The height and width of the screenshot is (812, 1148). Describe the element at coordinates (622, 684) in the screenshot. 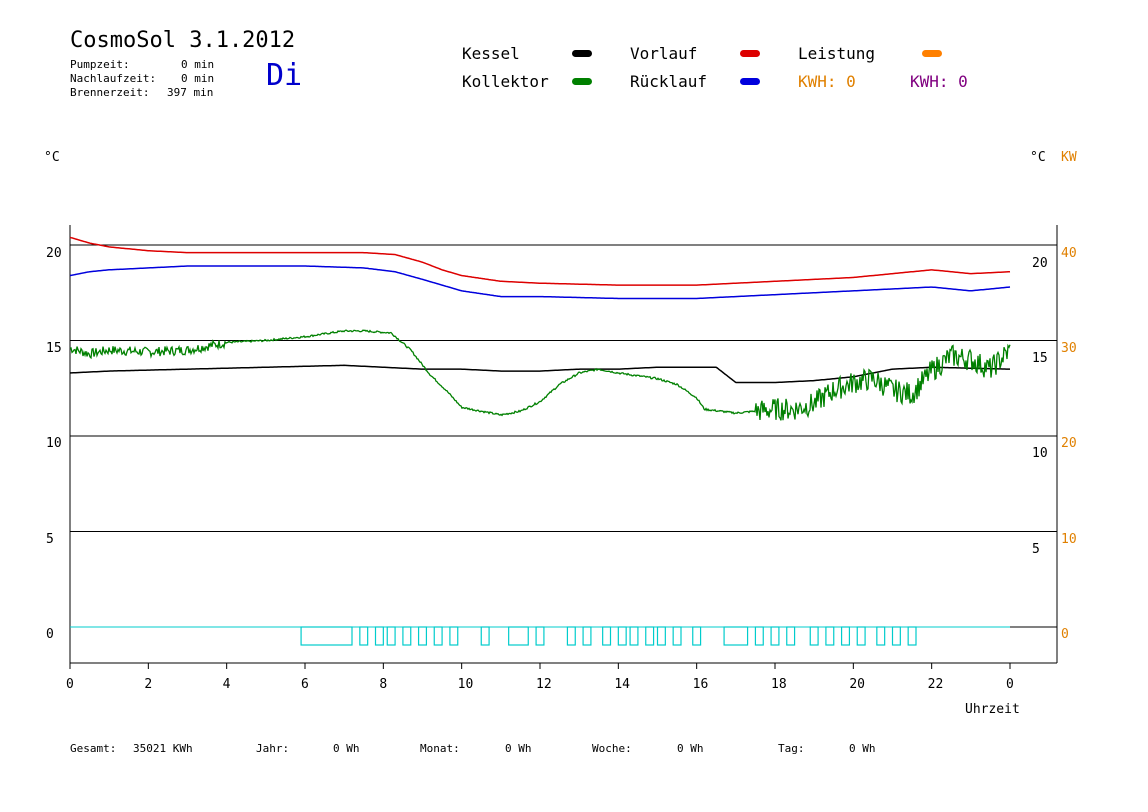

I see `x-tick-label-7: 14` at that location.